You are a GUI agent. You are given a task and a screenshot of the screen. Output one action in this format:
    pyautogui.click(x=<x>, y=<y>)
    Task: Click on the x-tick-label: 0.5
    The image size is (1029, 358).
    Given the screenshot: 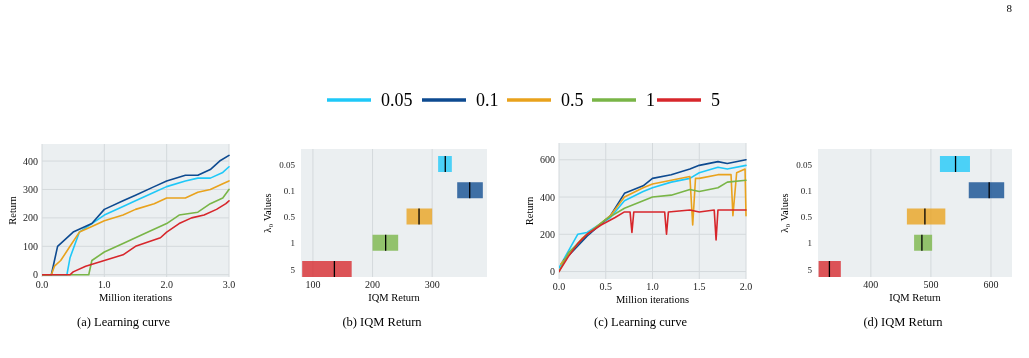 What is the action you would take?
    pyautogui.click(x=605, y=286)
    